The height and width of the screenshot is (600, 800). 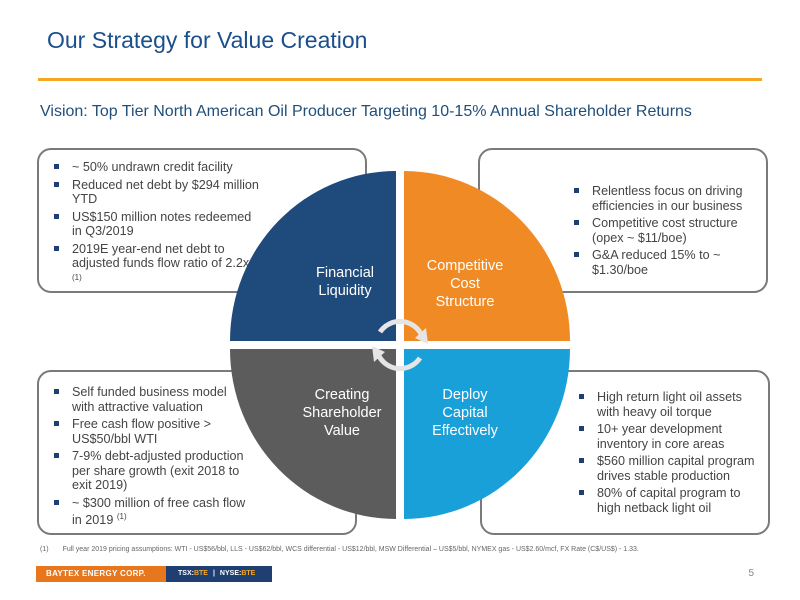 I want to click on label-competitive-cost: Competitive Cost Structure, so click(x=465, y=284).